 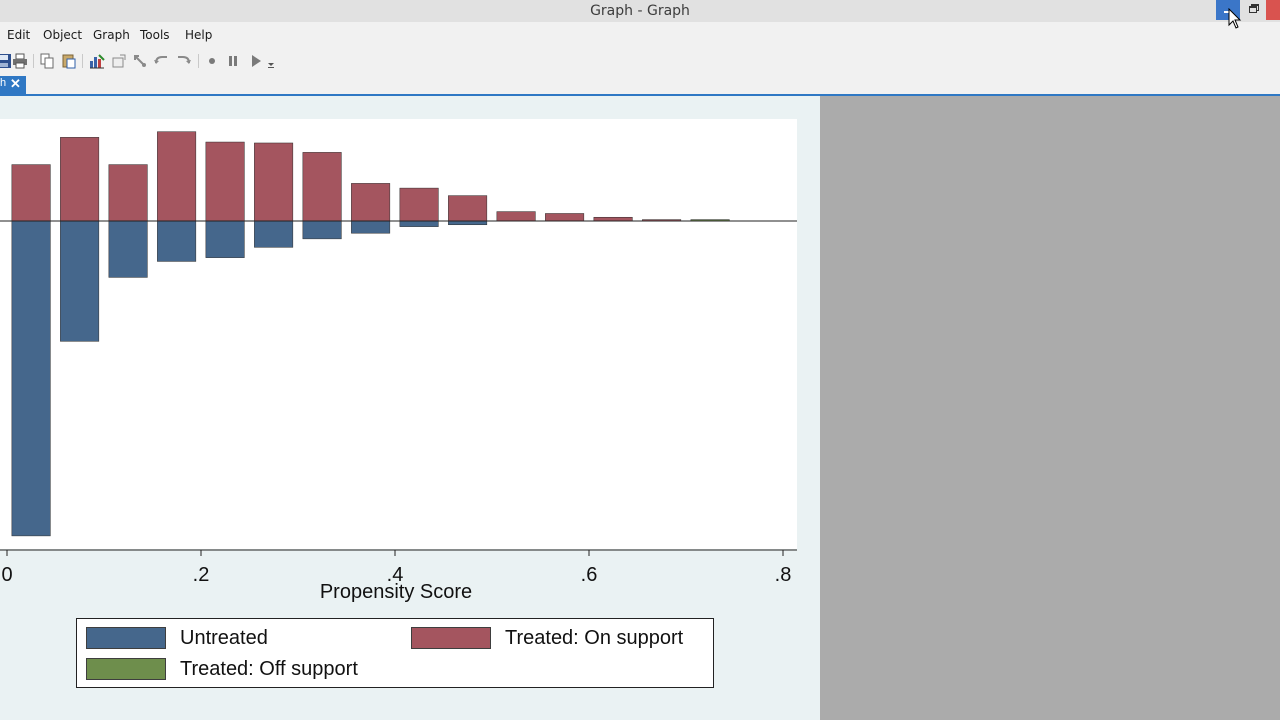 I want to click on toolbar, so click(x=640, y=61).